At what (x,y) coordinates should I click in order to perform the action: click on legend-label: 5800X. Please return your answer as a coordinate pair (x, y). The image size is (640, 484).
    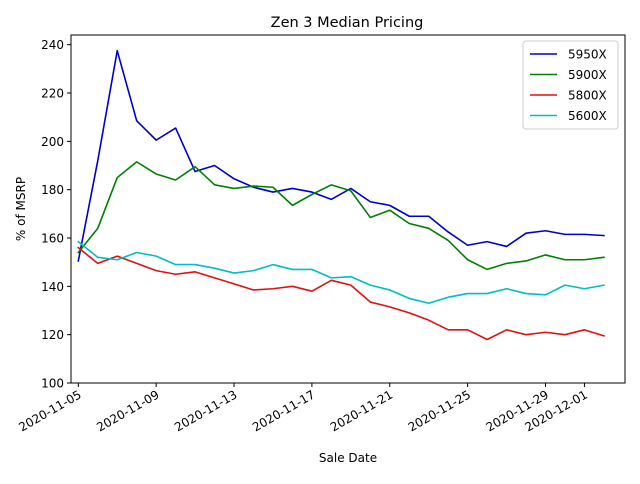
    Looking at the image, I should click on (587, 96).